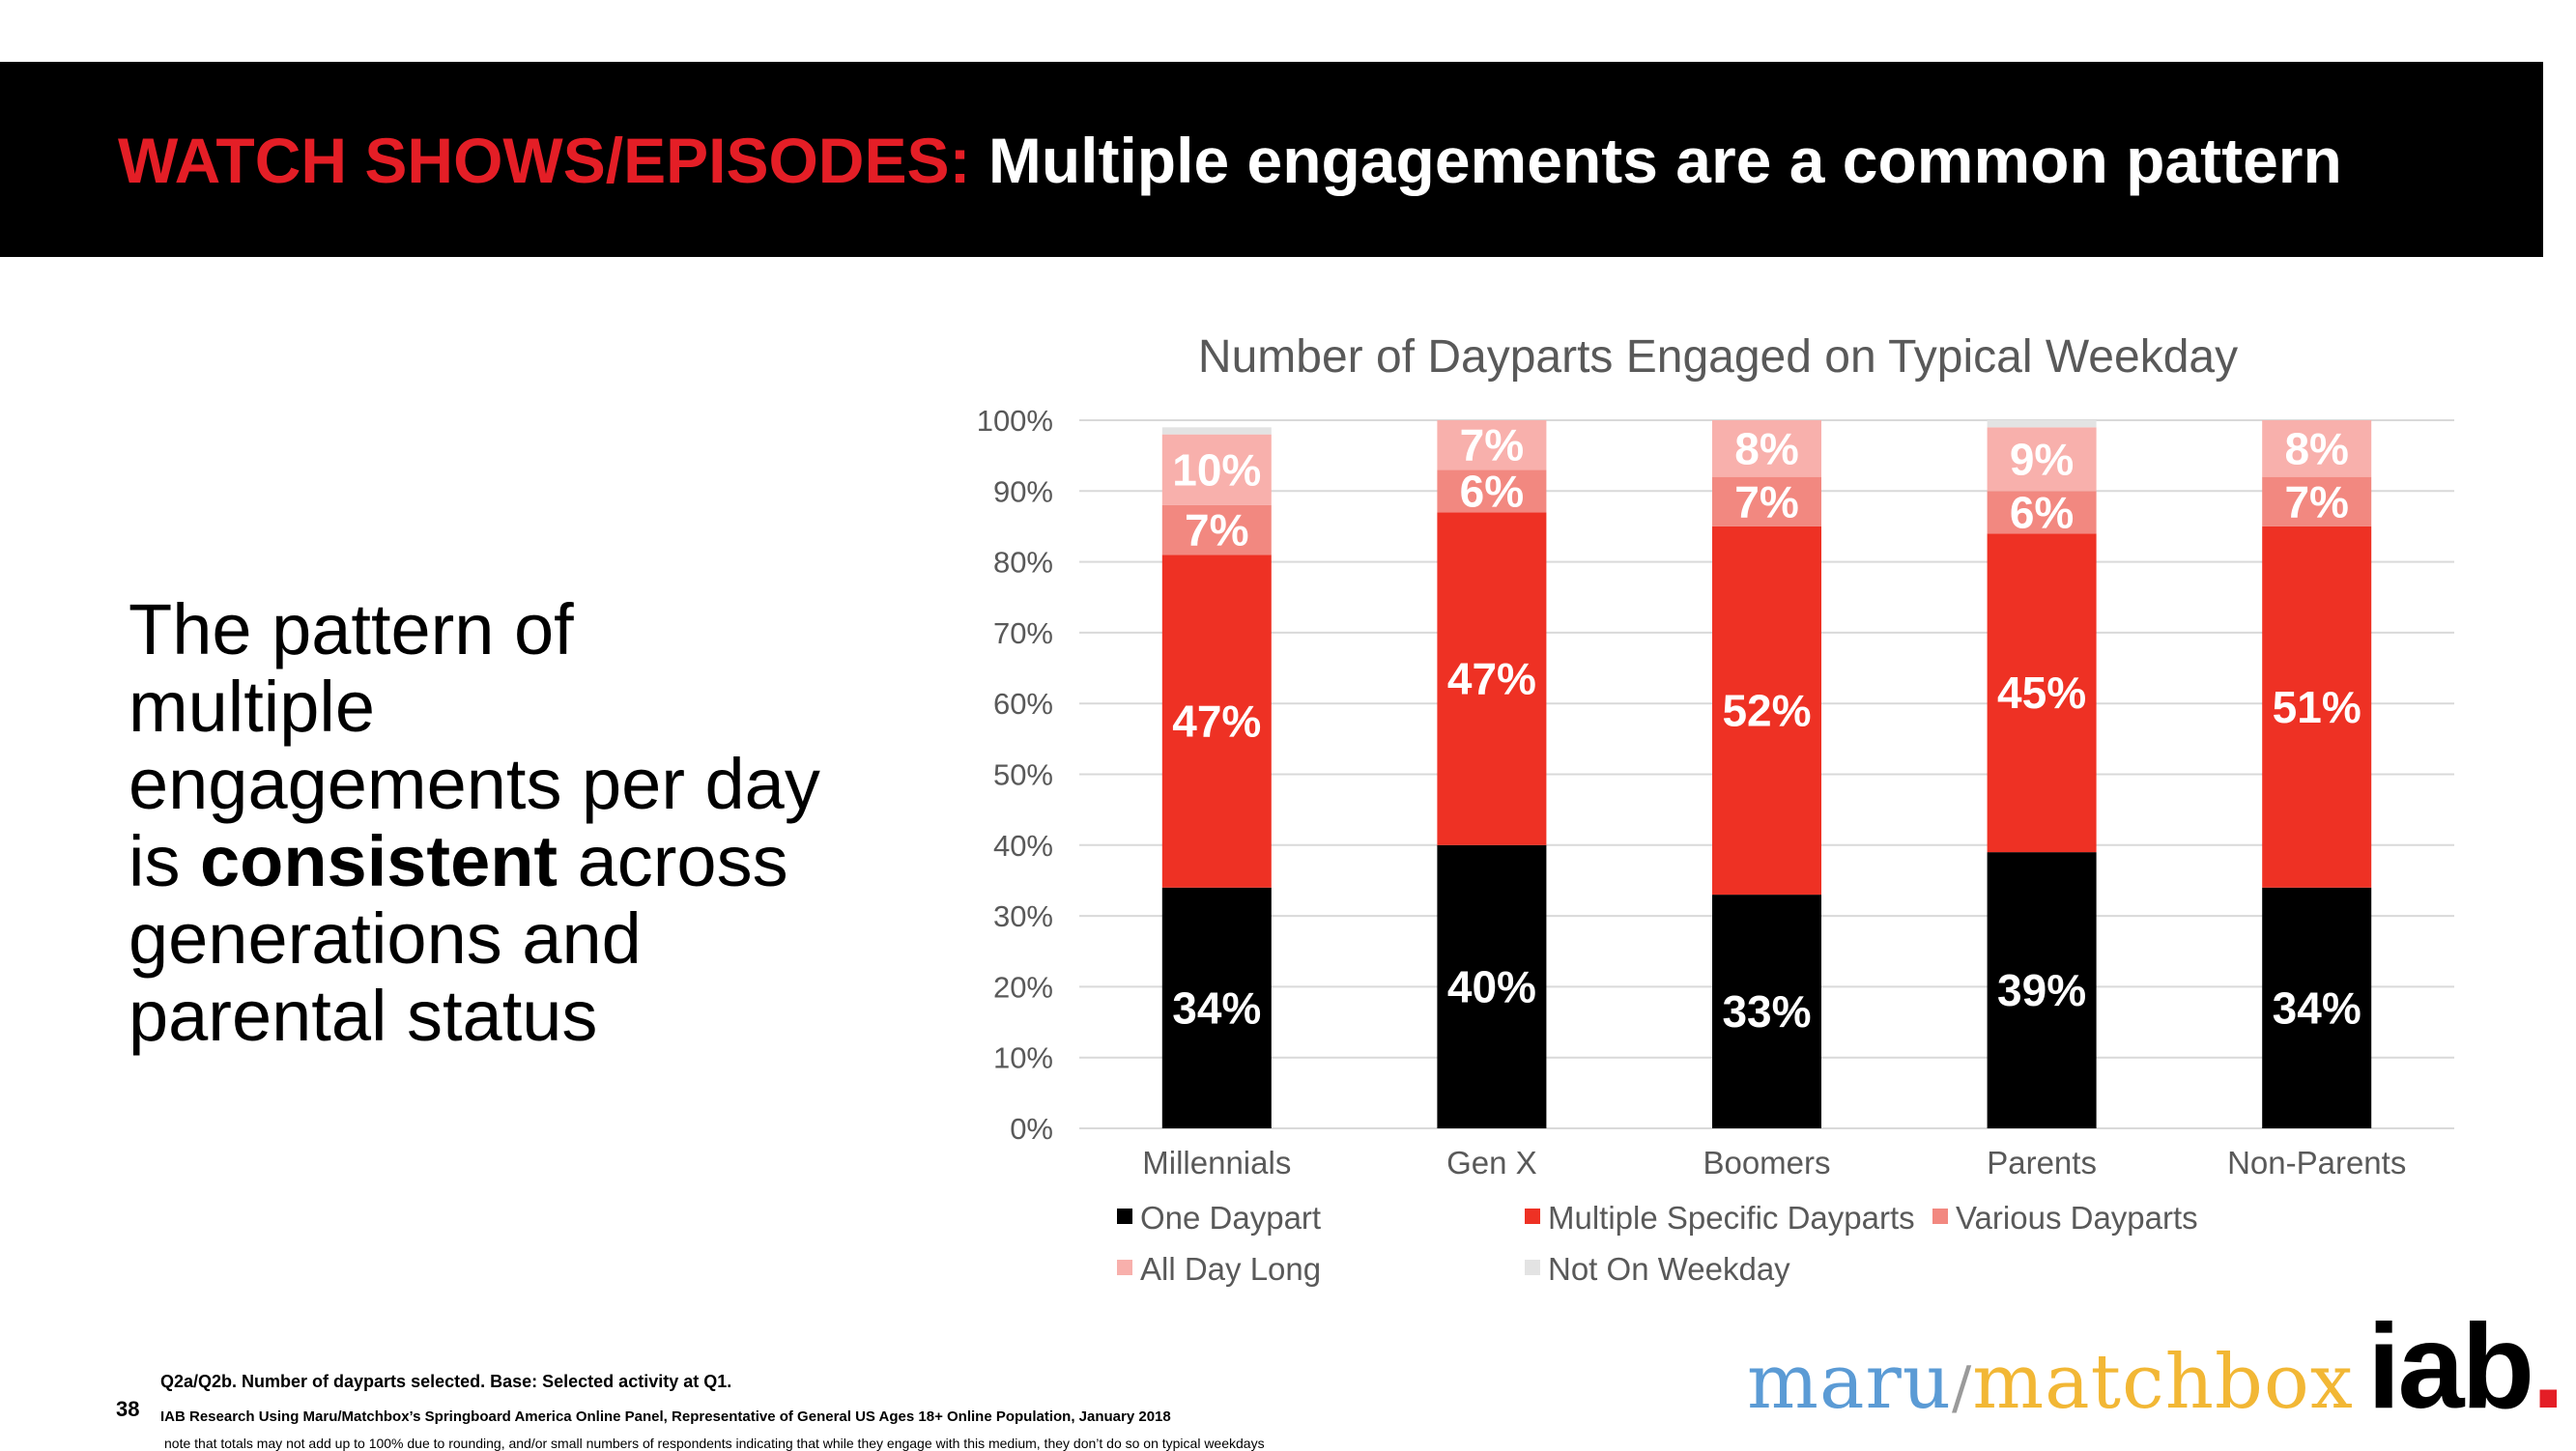  What do you see at coordinates (1023, 704) in the screenshot?
I see `y-tick-label: 60%` at bounding box center [1023, 704].